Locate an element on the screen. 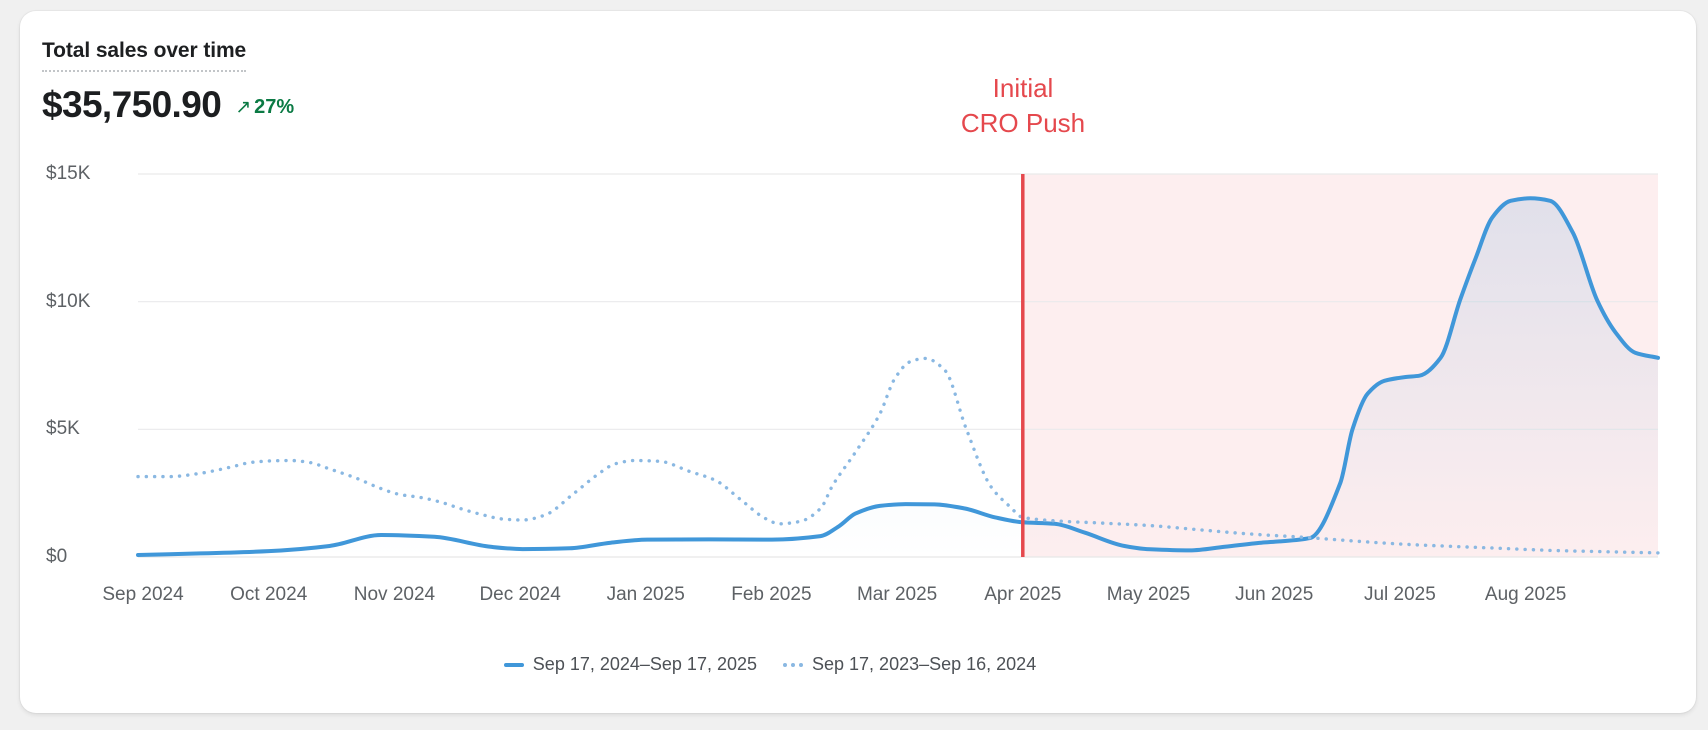 This screenshot has width=1708, height=730. legend-item-previous-period: Sep 17, 2023–Sep 16, 2024 is located at coordinates (909, 664).